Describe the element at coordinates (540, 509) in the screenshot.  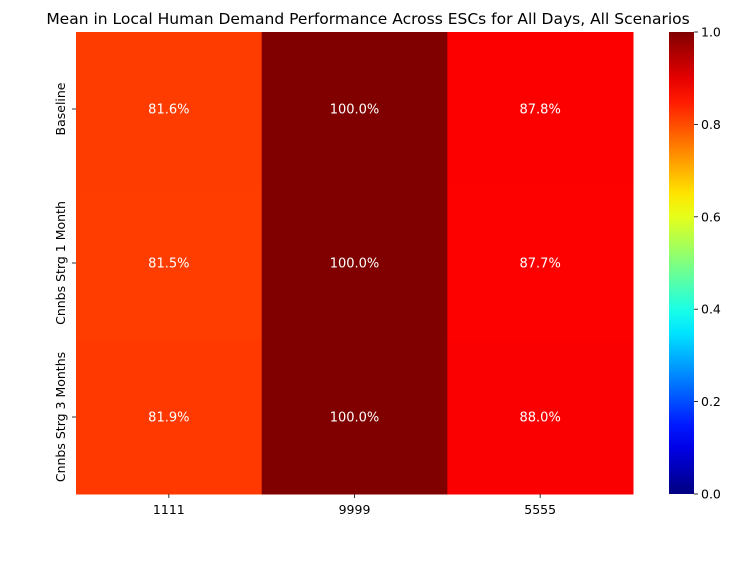
I see `x-tick-label: 5555` at that location.